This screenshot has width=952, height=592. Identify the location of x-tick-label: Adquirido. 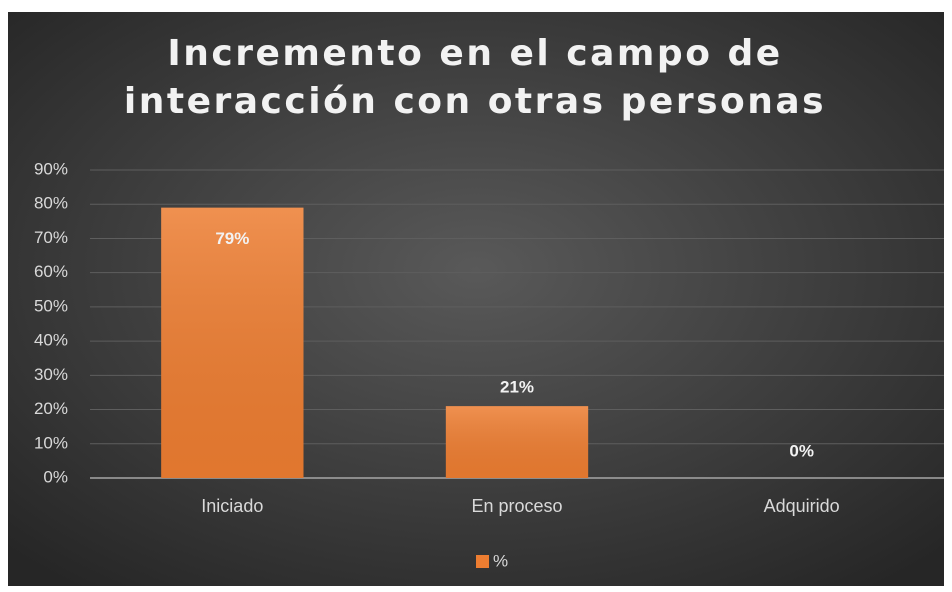
(802, 506).